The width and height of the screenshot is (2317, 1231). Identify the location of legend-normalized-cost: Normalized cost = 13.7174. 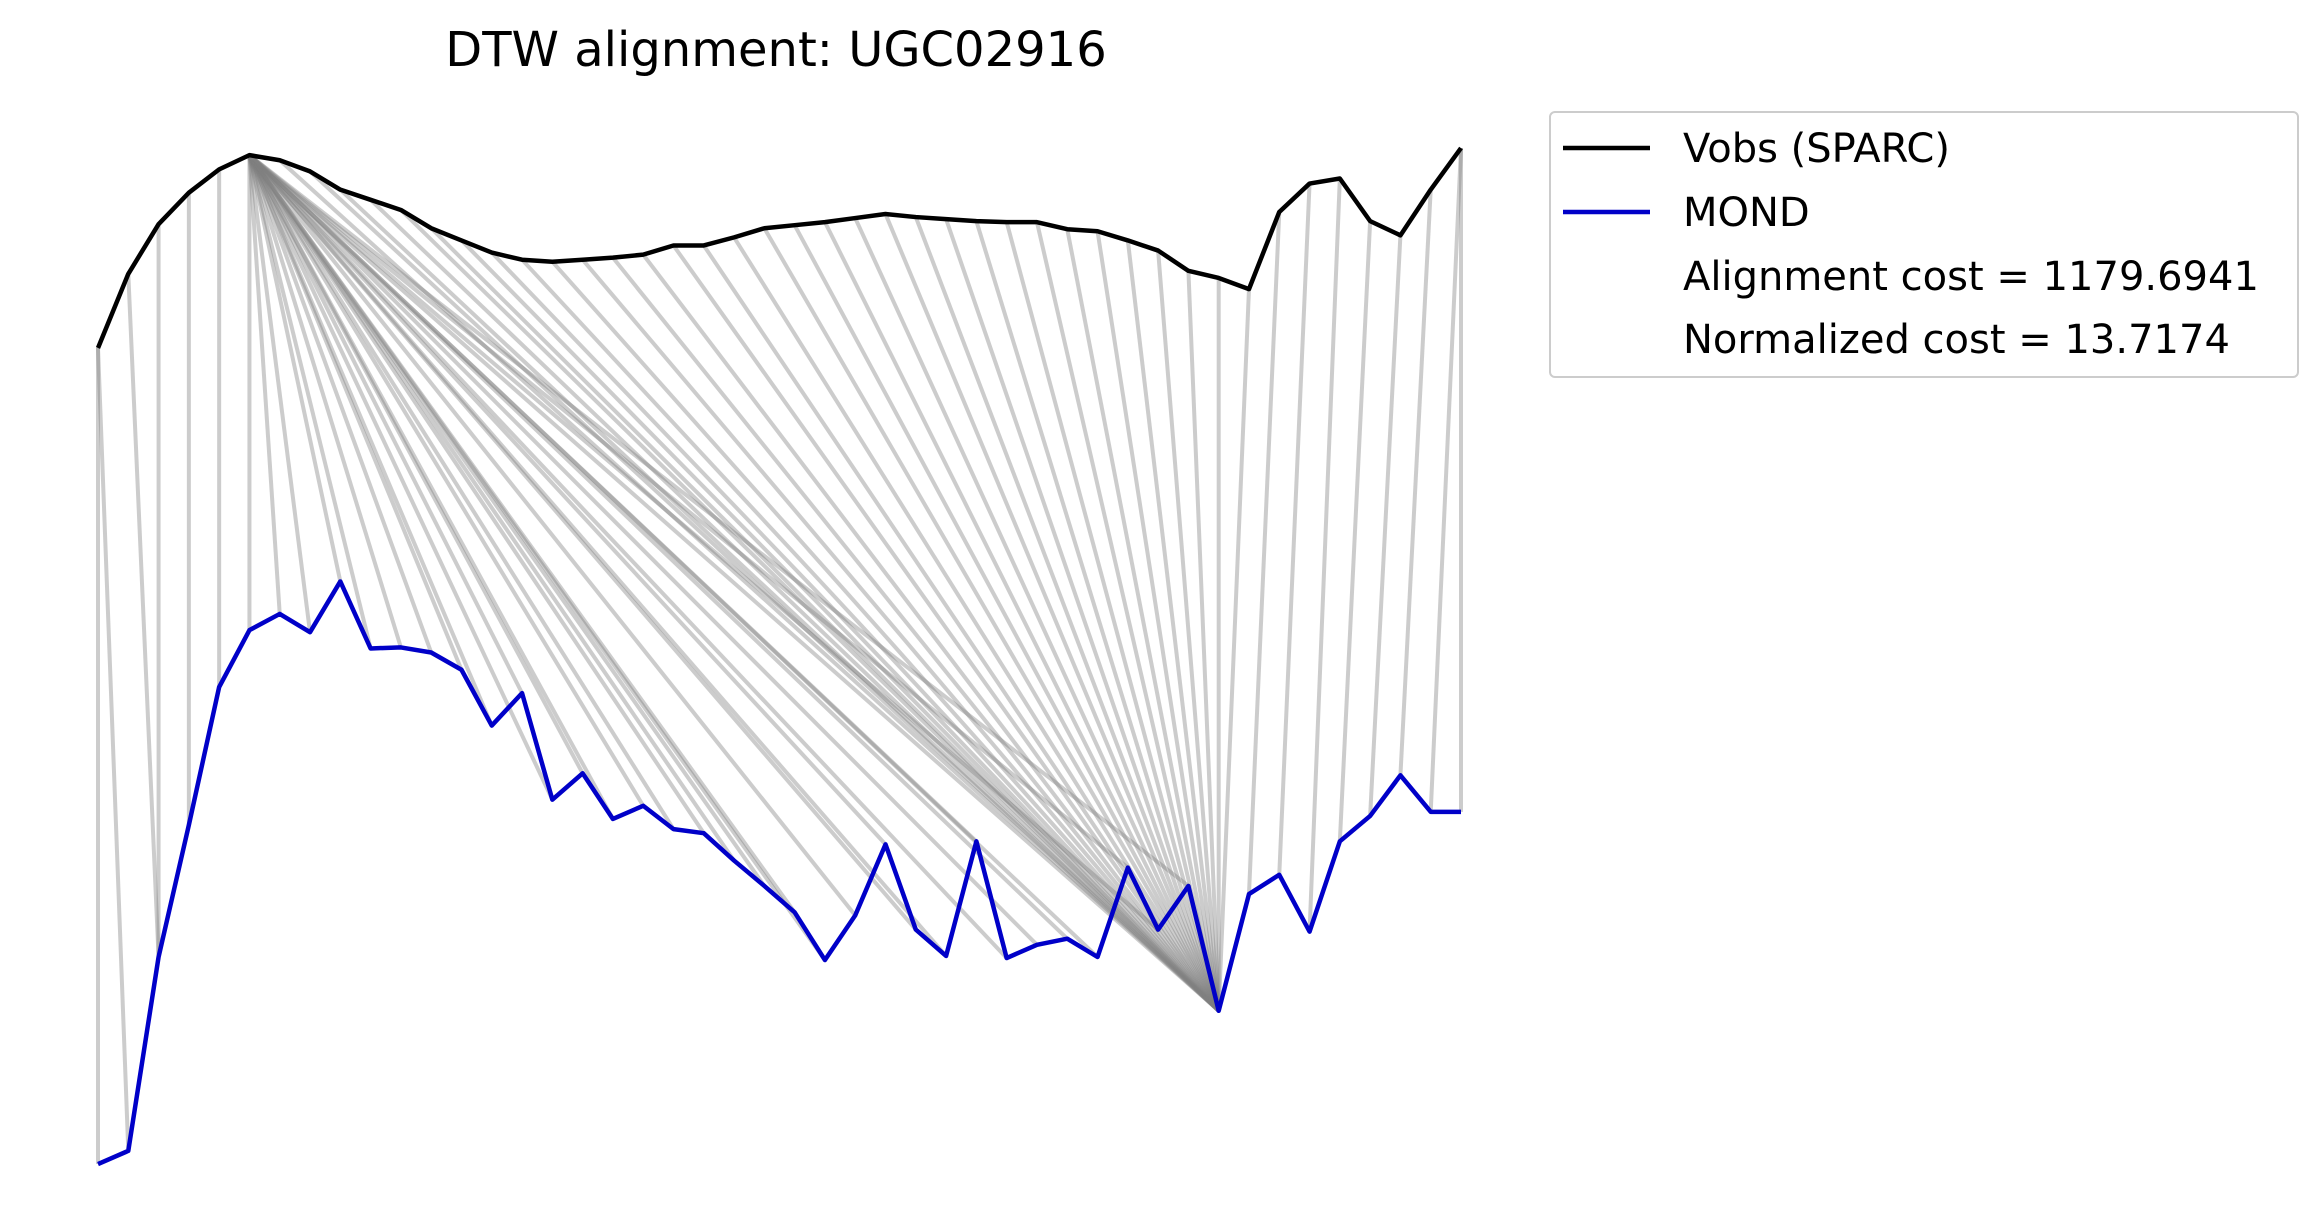
(1956, 340).